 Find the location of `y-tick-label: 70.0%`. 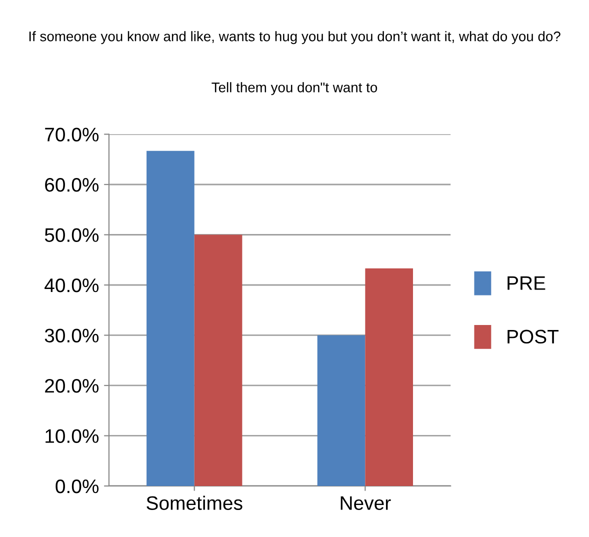

y-tick-label: 70.0% is located at coordinates (72, 135).